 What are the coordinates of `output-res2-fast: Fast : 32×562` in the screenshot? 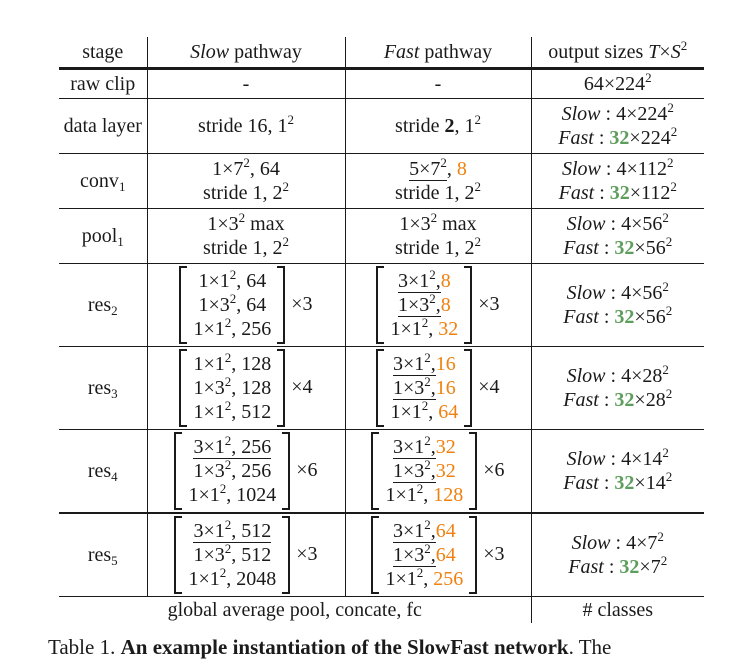 It's located at (618, 316).